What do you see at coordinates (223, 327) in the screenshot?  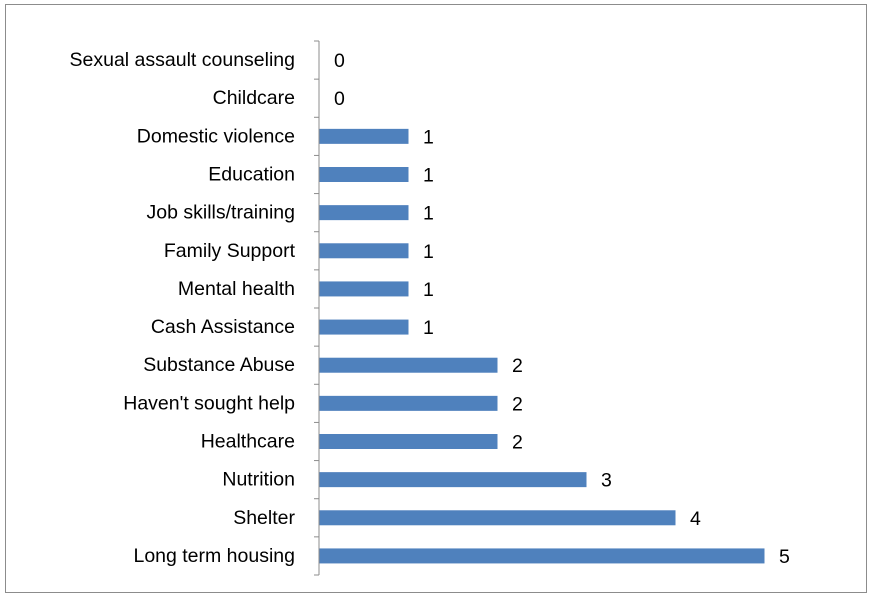 I see `category-label: Cash Assistance` at bounding box center [223, 327].